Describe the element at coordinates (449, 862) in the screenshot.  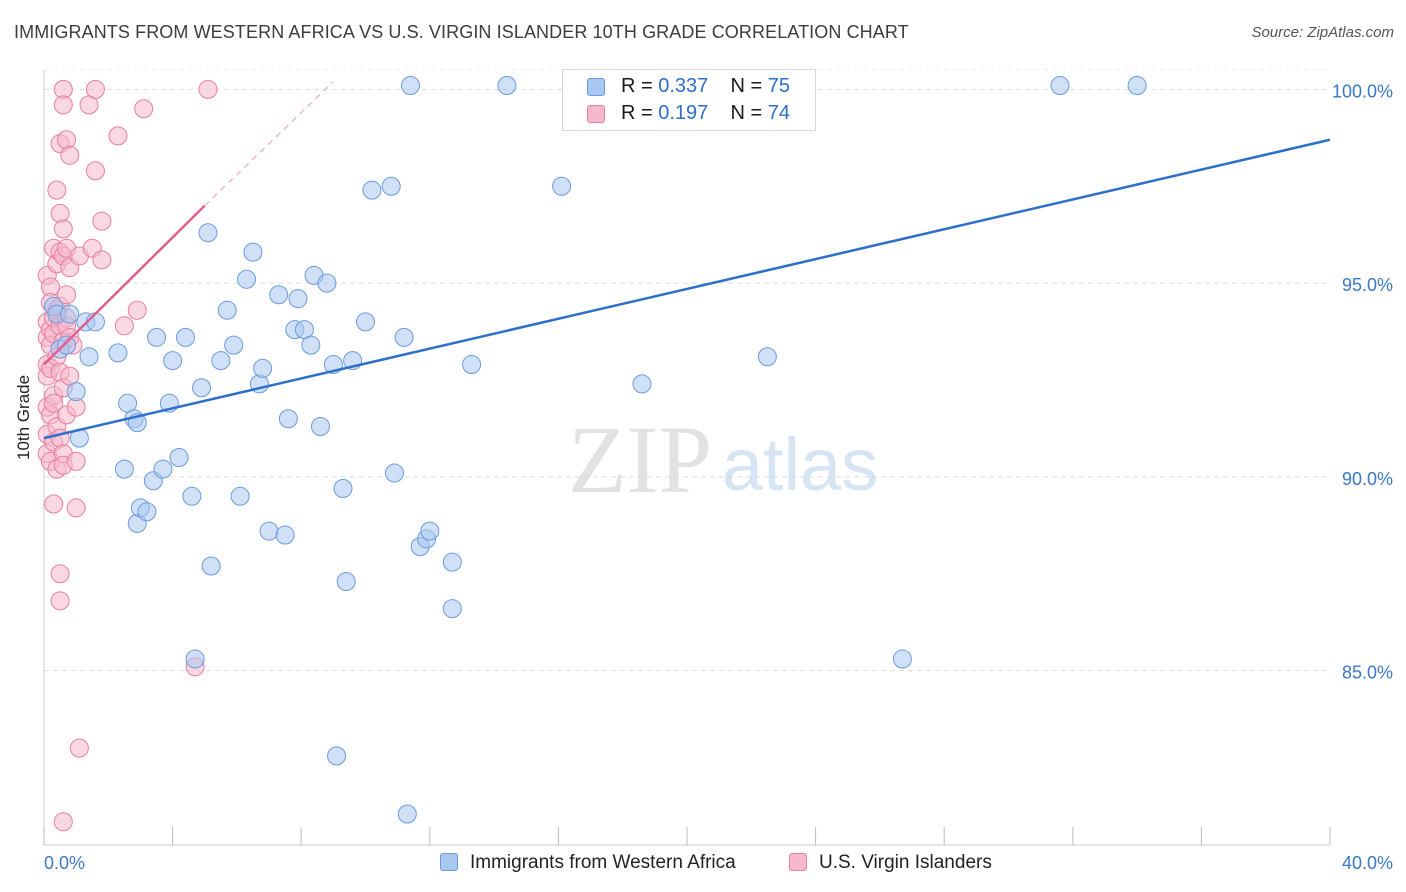
I see `bottom-swatch-blue` at that location.